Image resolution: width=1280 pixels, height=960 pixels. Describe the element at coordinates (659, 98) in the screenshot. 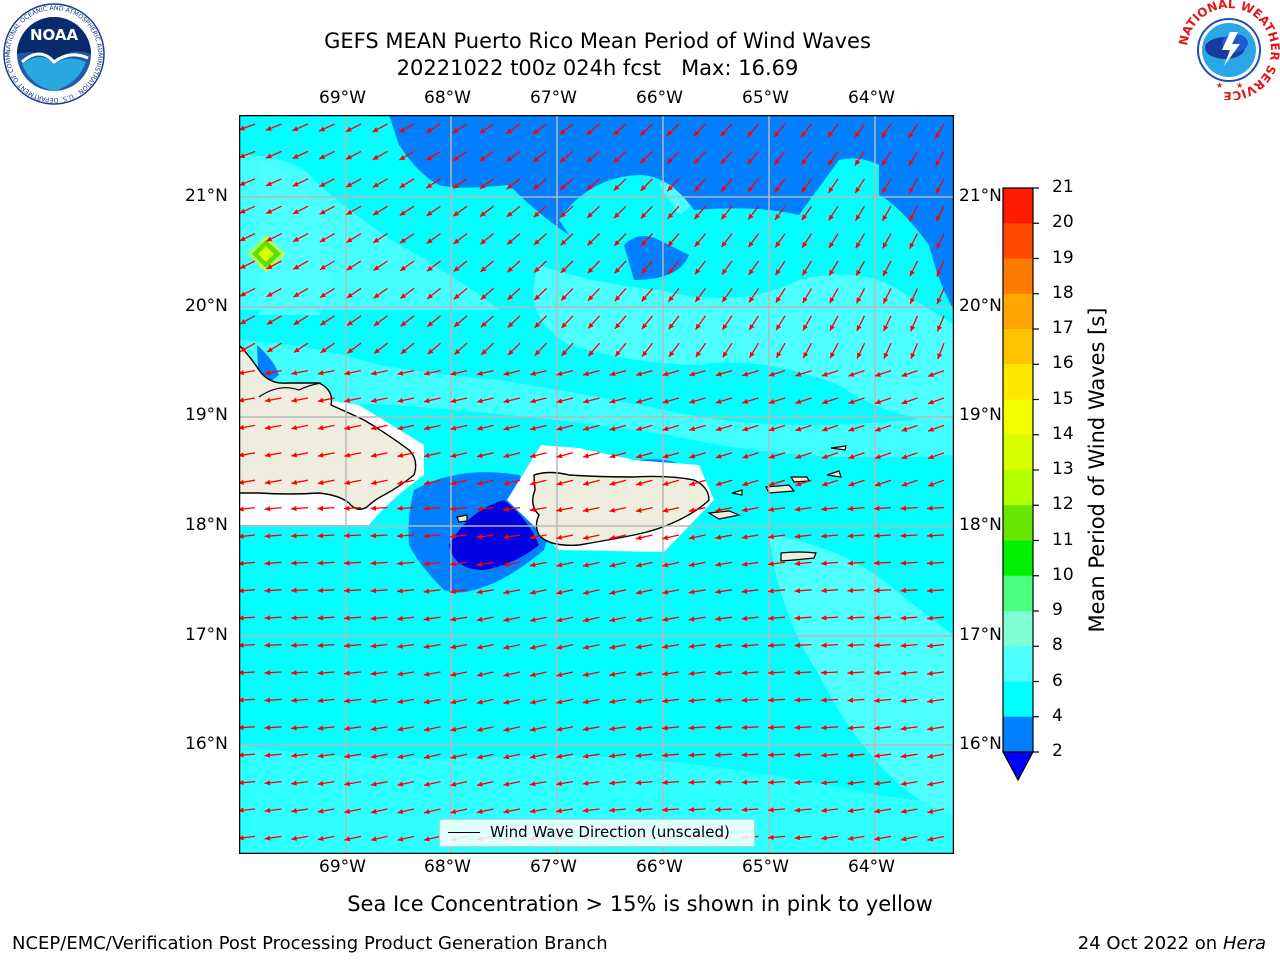

I see `lon-label-top: 66°W` at that location.